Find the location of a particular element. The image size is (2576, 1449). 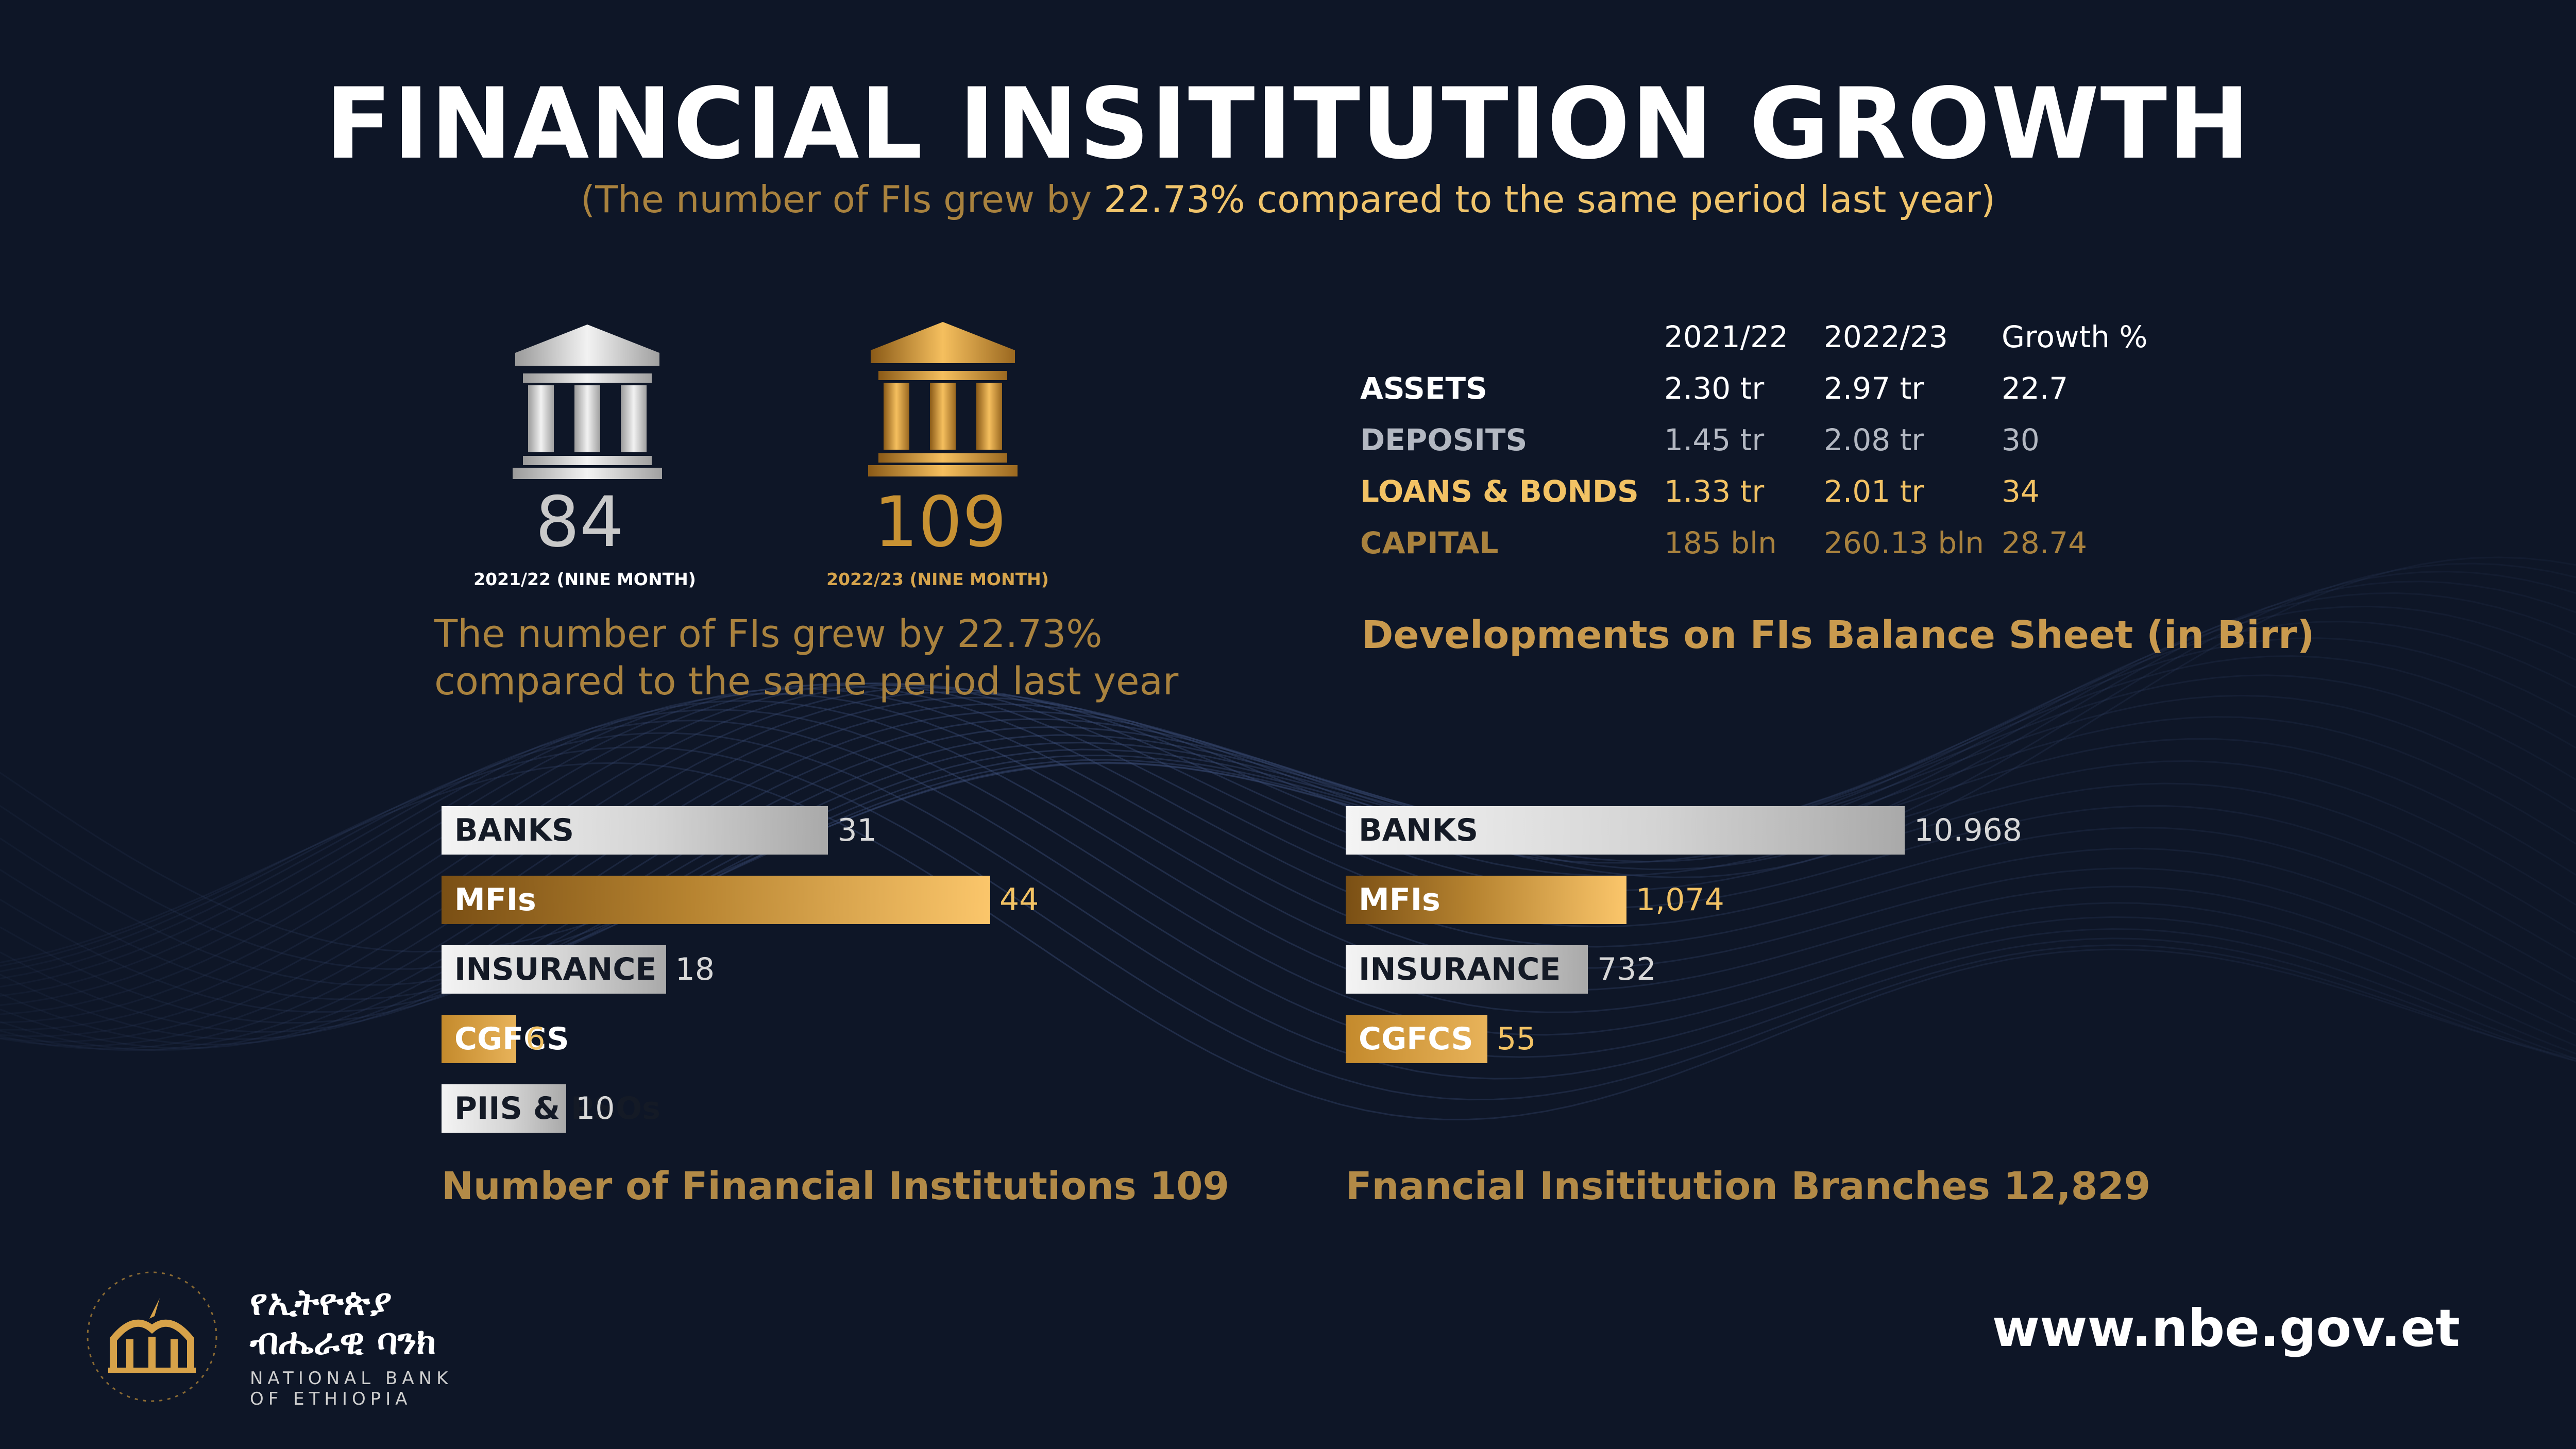

logo-amharic-line1: የኢትዮጵያ is located at coordinates (321, 1302).